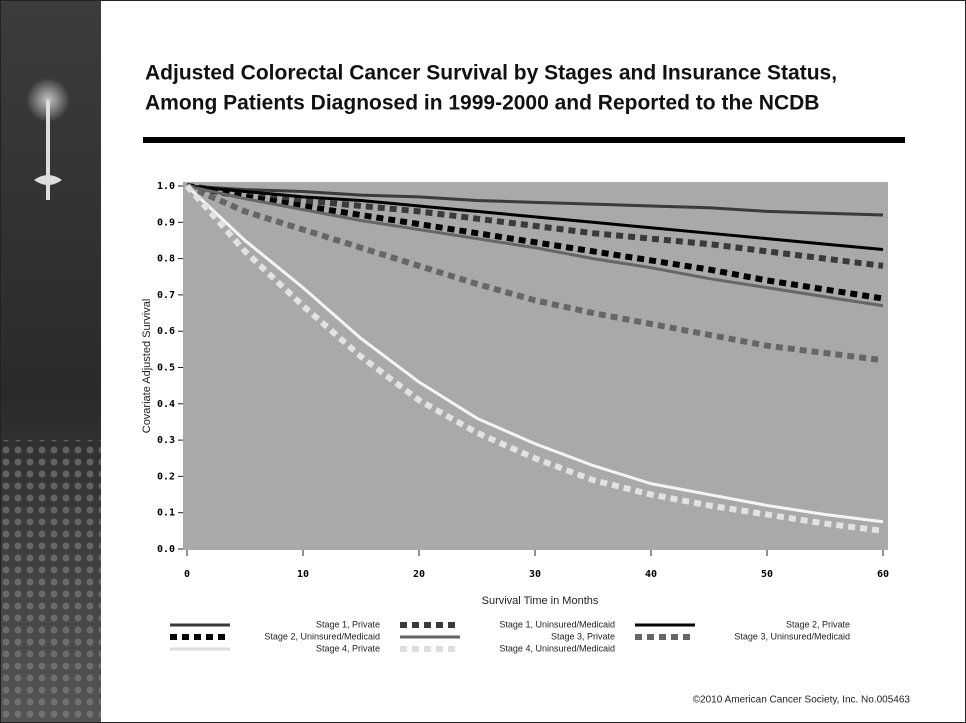  I want to click on y-tick-label: 0.3, so click(166, 440).